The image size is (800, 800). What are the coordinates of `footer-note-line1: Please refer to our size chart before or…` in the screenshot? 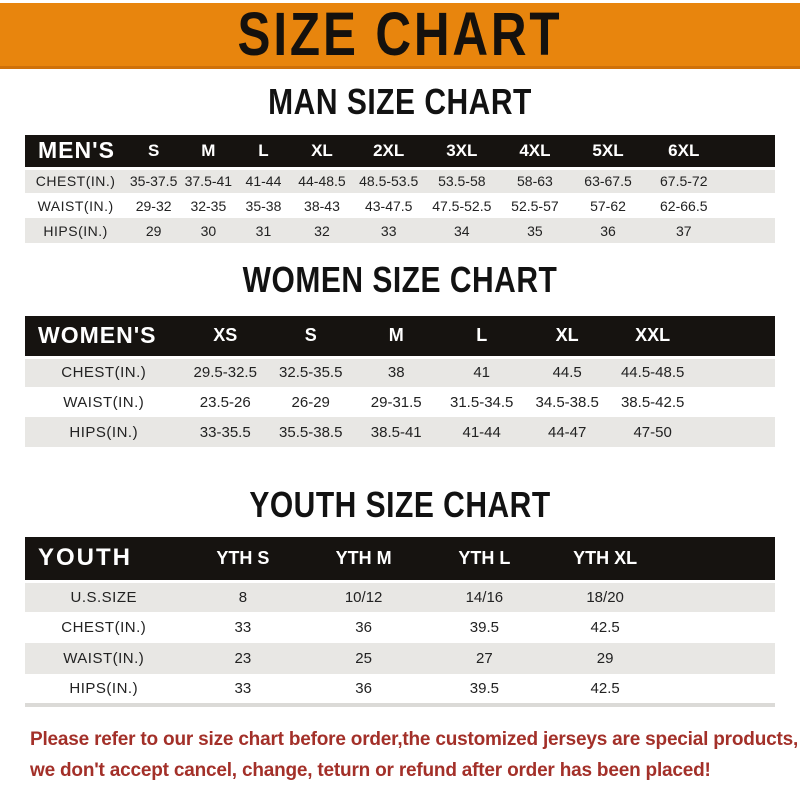 It's located at (414, 739).